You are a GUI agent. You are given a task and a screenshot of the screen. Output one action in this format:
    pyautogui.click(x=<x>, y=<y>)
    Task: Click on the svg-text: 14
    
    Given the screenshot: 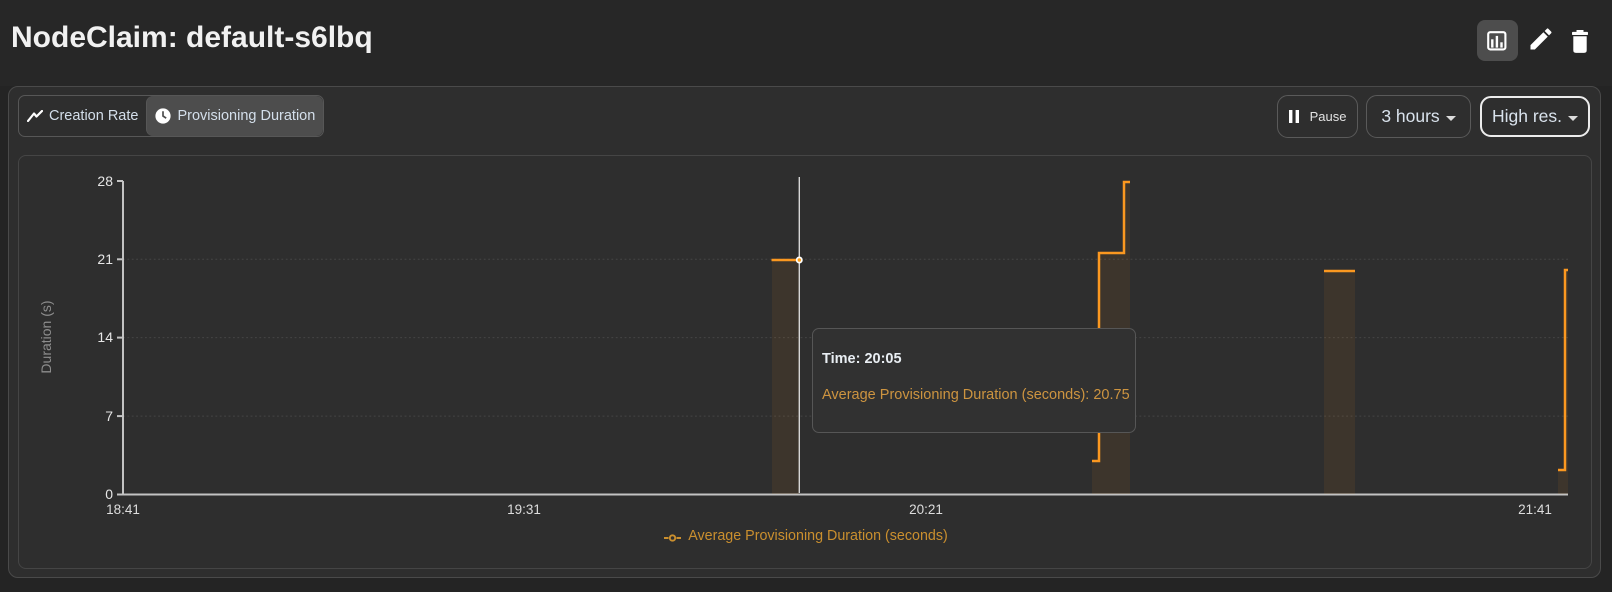 What is the action you would take?
    pyautogui.click(x=105, y=337)
    